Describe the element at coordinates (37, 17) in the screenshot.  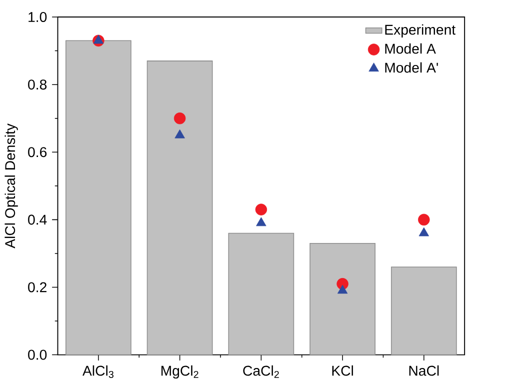
I see `y-tick-label: 1.0` at that location.